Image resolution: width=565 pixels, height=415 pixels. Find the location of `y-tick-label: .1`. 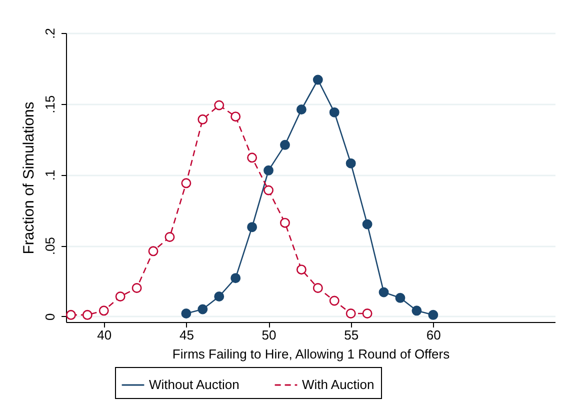

y-tick-label: .1 is located at coordinates (50, 175).